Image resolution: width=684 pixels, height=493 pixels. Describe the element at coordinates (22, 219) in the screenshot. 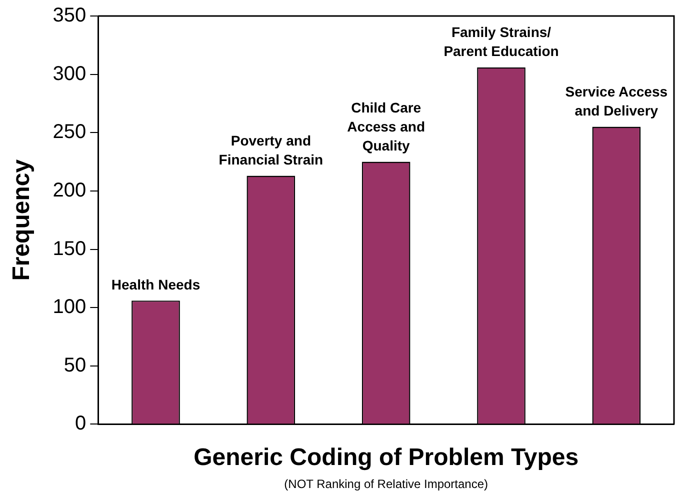

I see `y-axis-title: Frequency` at that location.